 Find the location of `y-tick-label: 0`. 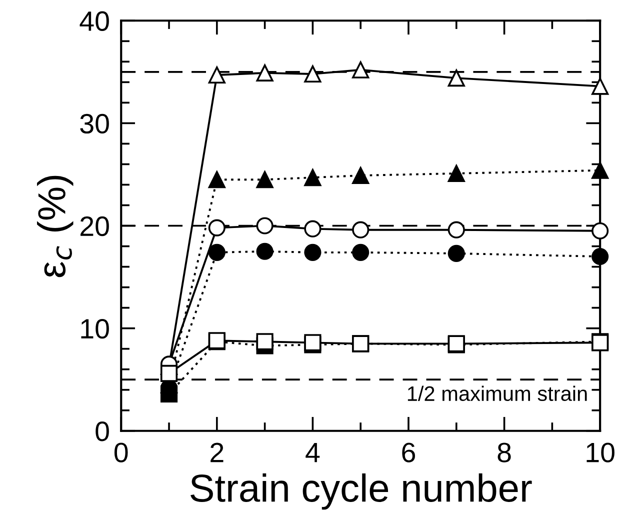

y-tick-label: 0 is located at coordinates (102, 432).